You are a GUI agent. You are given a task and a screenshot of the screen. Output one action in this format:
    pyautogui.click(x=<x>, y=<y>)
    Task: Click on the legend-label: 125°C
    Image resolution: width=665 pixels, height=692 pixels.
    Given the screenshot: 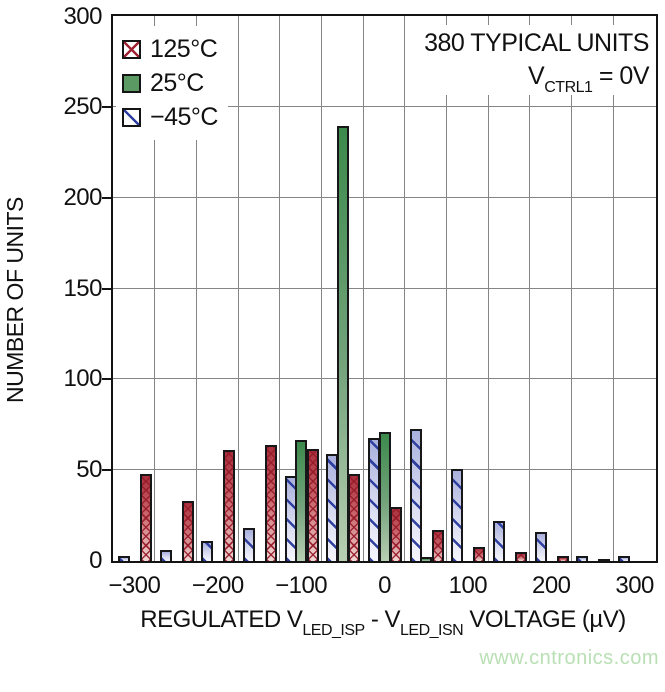 What is the action you would take?
    pyautogui.click(x=184, y=48)
    